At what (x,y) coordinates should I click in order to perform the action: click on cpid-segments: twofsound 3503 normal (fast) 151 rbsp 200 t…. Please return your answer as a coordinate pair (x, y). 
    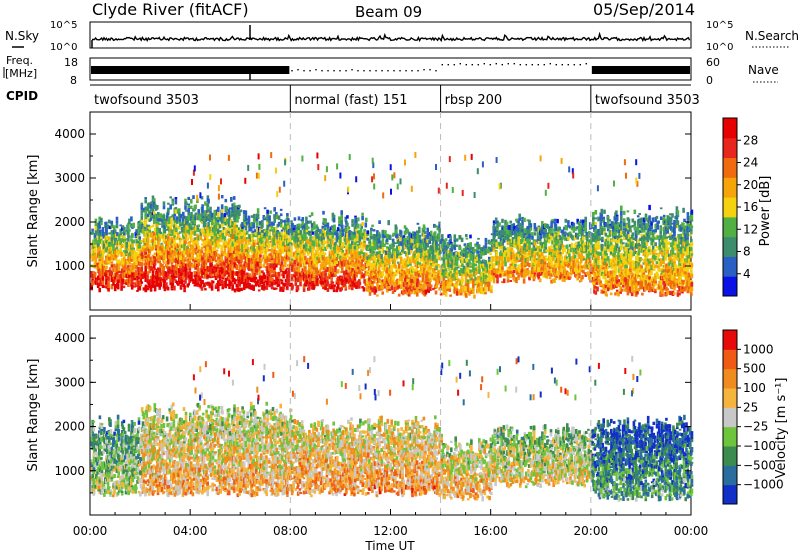
    Looking at the image, I should click on (397, 98).